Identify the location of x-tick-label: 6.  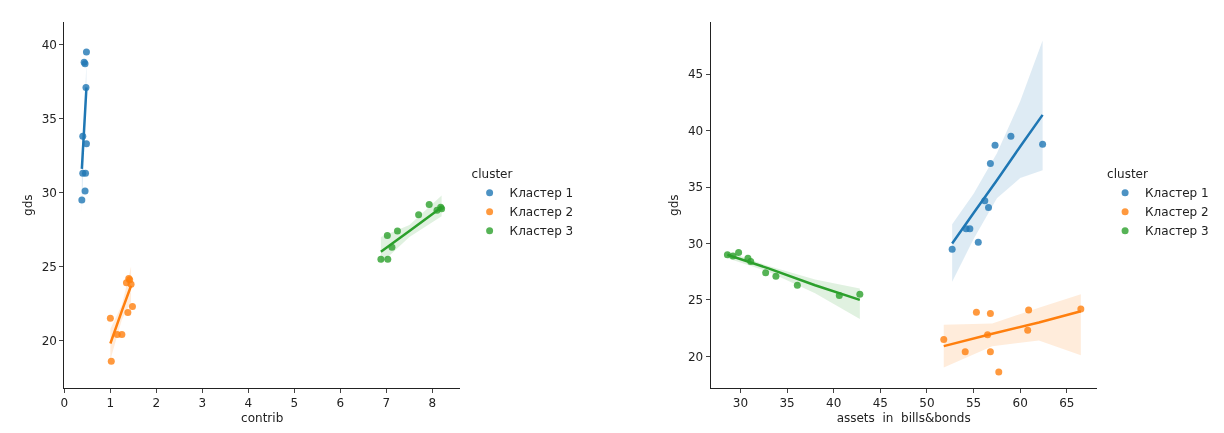
(340, 403).